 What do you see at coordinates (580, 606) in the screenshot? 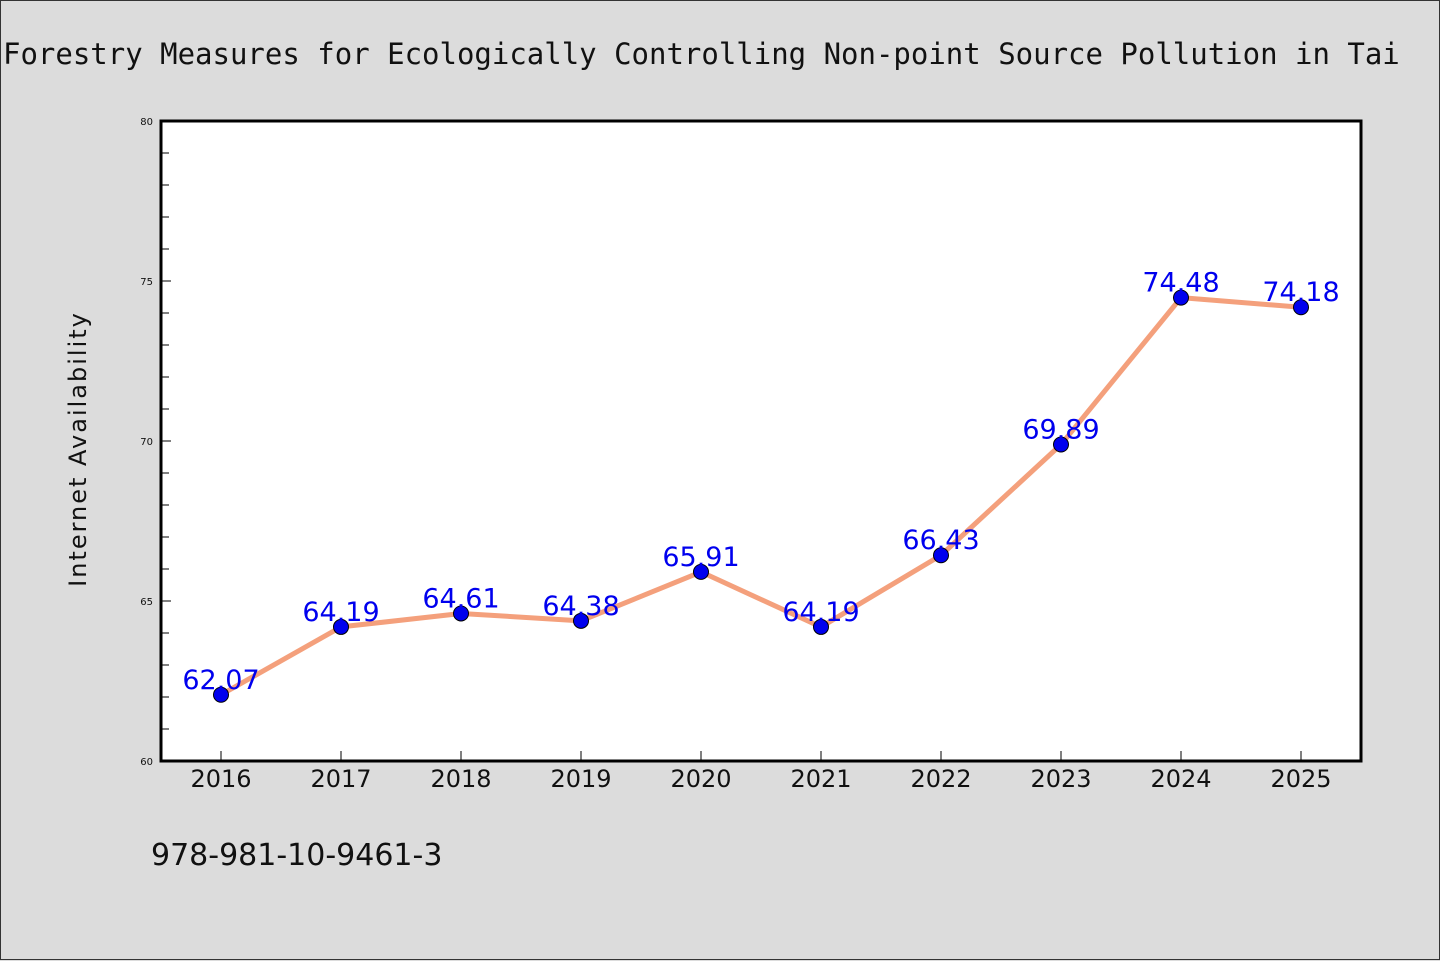
I see `data-label: 64.38` at bounding box center [580, 606].